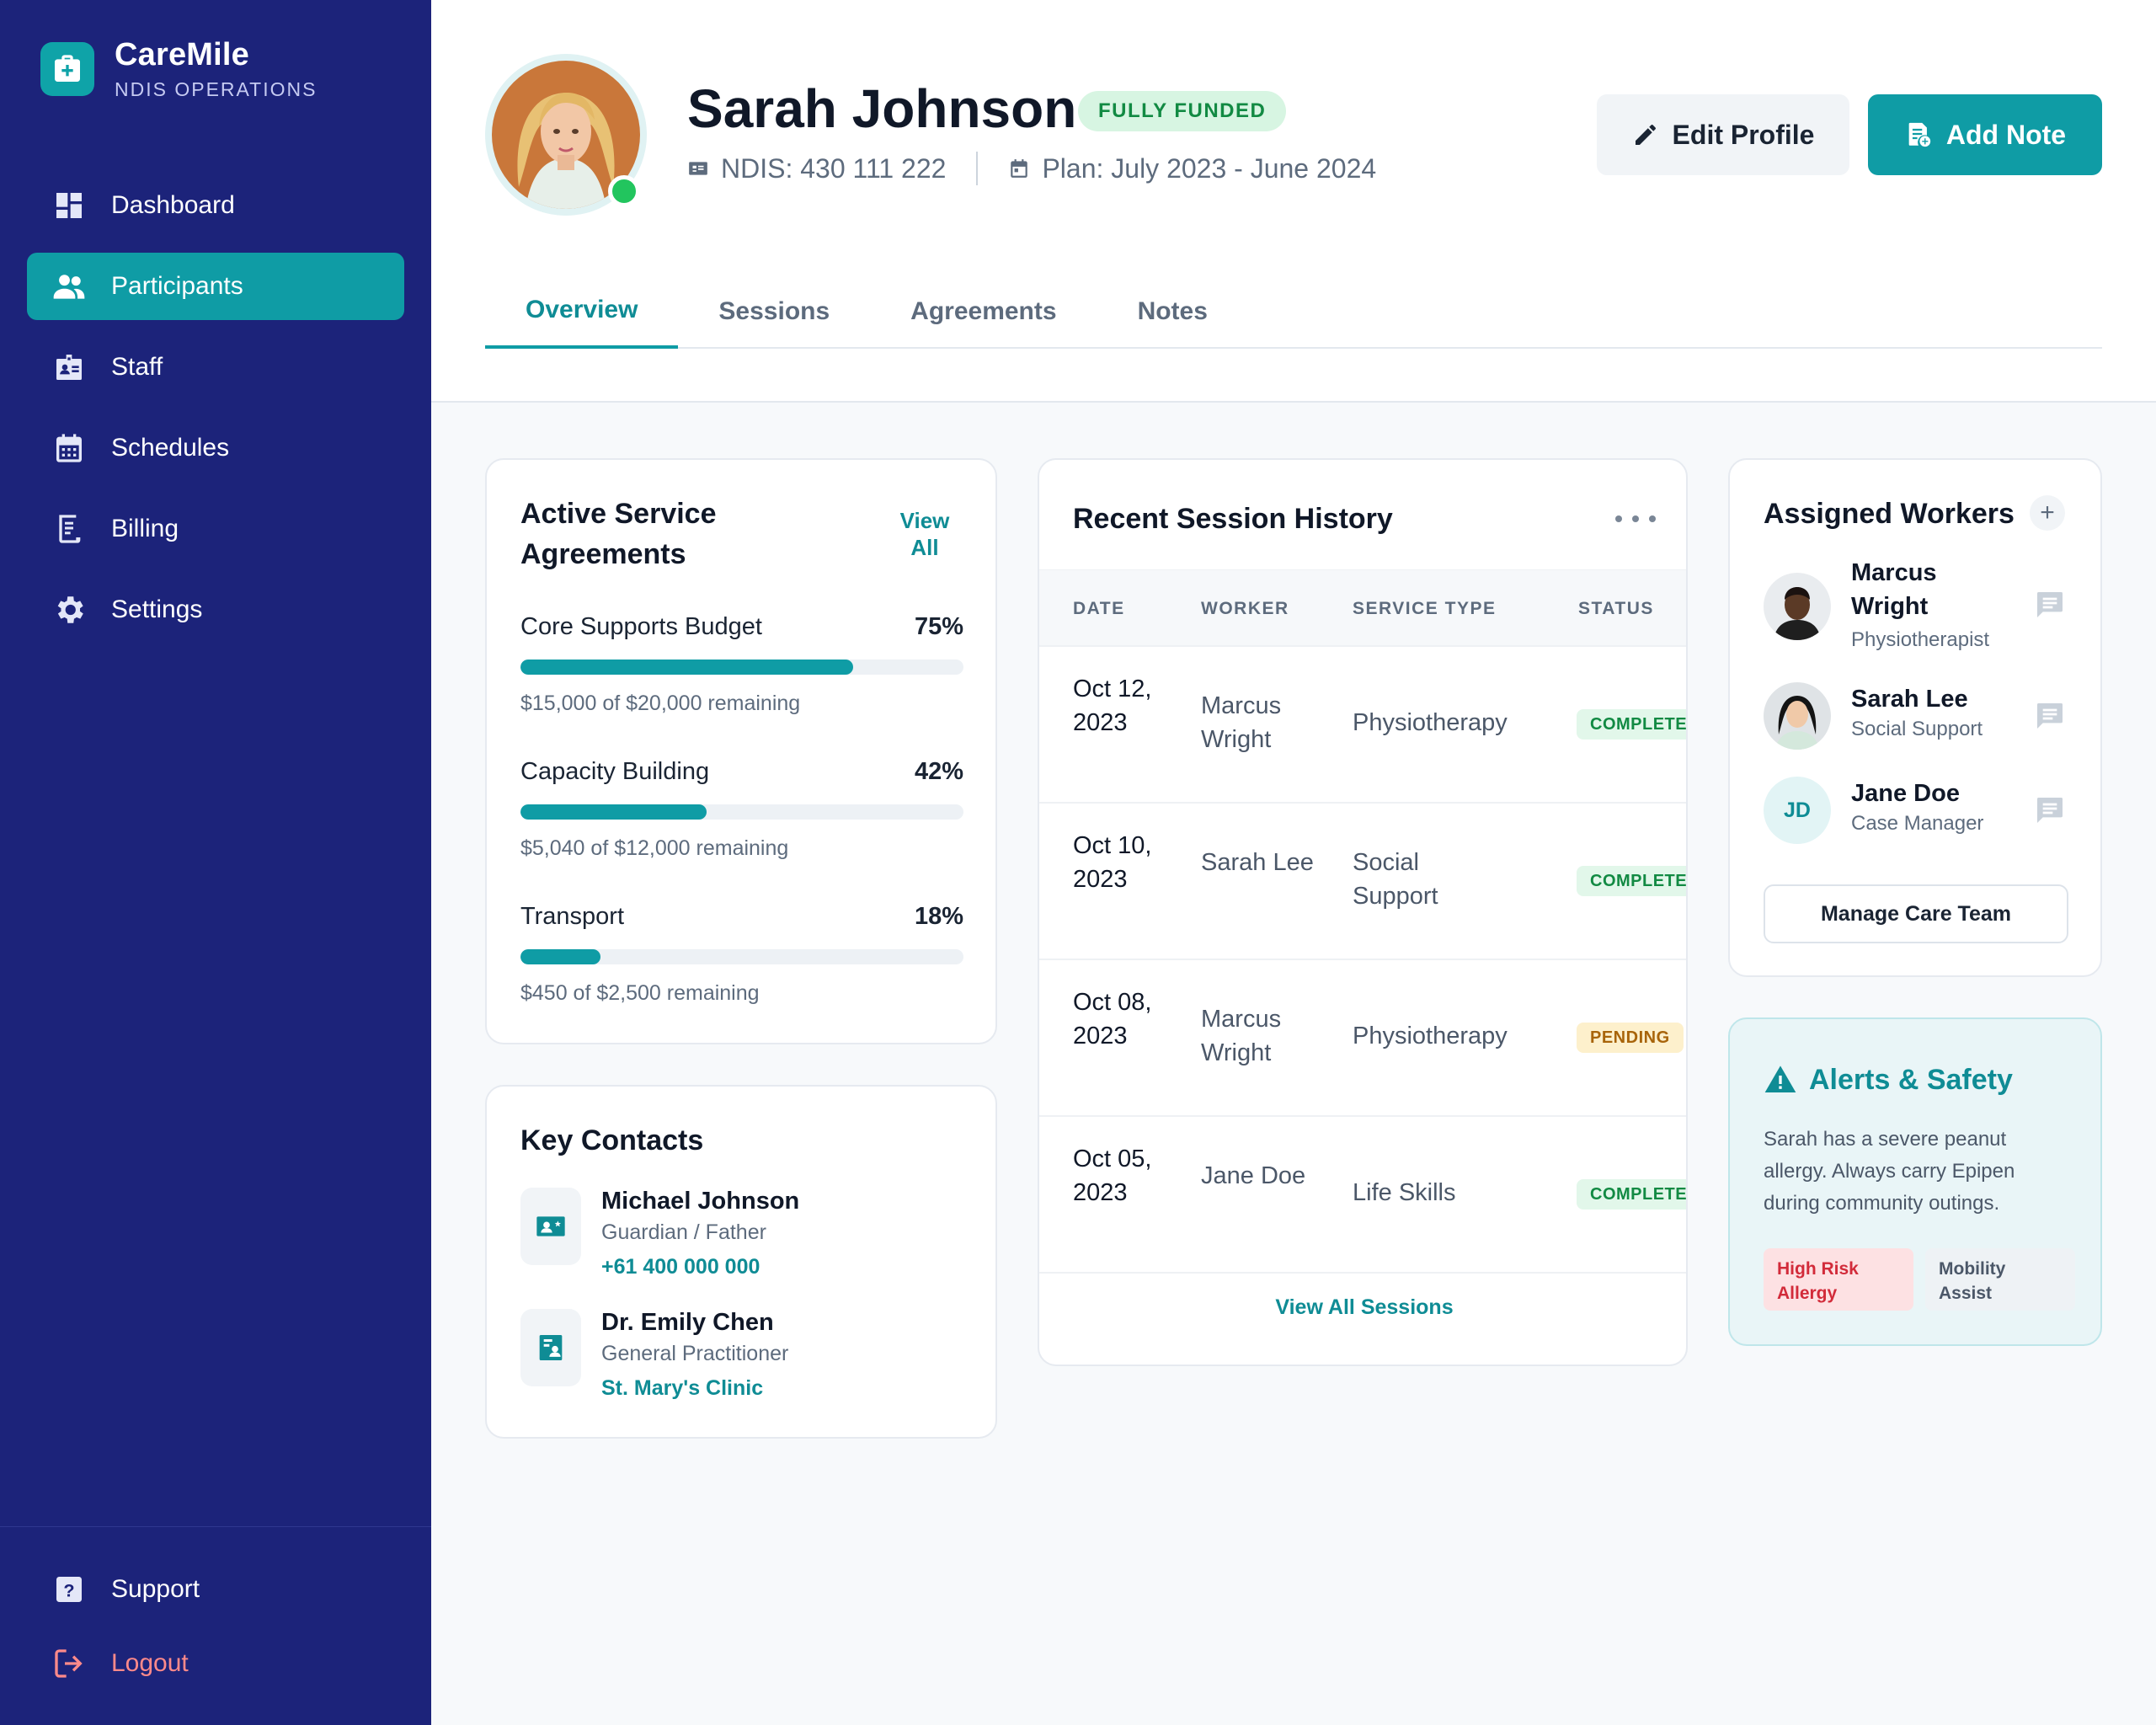 This screenshot has width=2156, height=1725. I want to click on worker-name: Marcus Wright, so click(1894, 589).